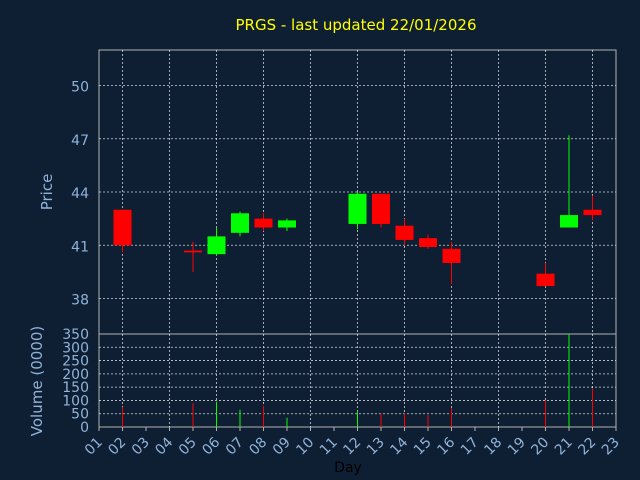  I want to click on volume-axis-label: Volume (0000), so click(37, 381).